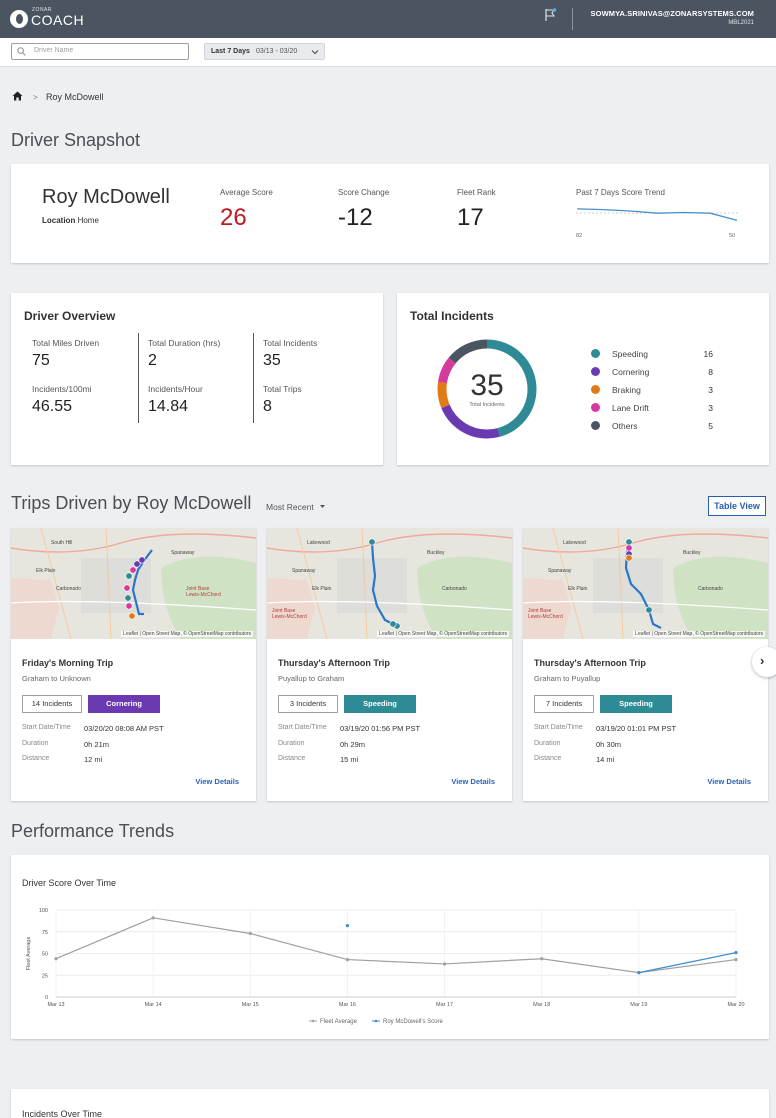 This screenshot has width=776, height=1118. Describe the element at coordinates (638, 1005) in the screenshot. I see `x-tick-label: Mar 19` at that location.